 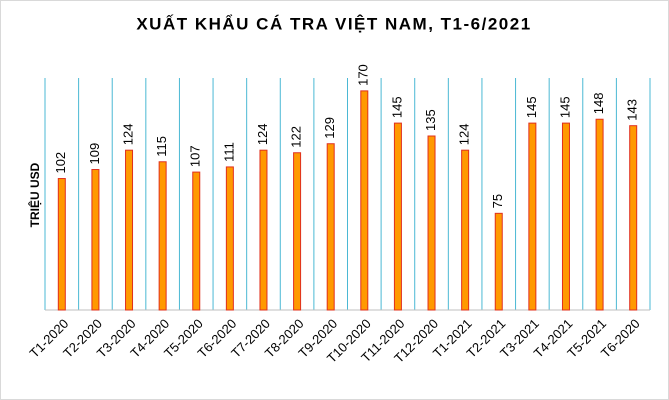 What do you see at coordinates (228, 152) in the screenshot?
I see `data-label: 111` at bounding box center [228, 152].